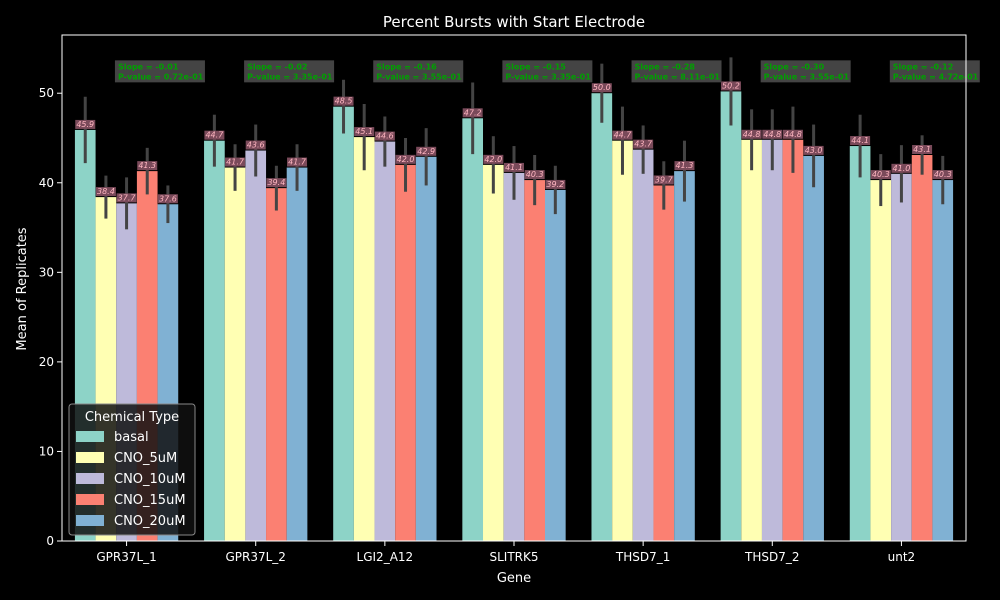  I want to click on y-tick-label: 20, so click(46, 362).